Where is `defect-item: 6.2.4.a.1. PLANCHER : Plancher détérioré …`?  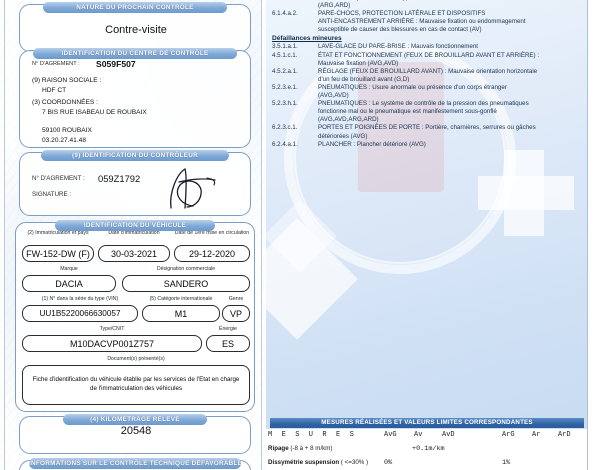 defect-item: 6.2.4.a.1. PLANCHER : Plancher détérioré … is located at coordinates (428, 145).